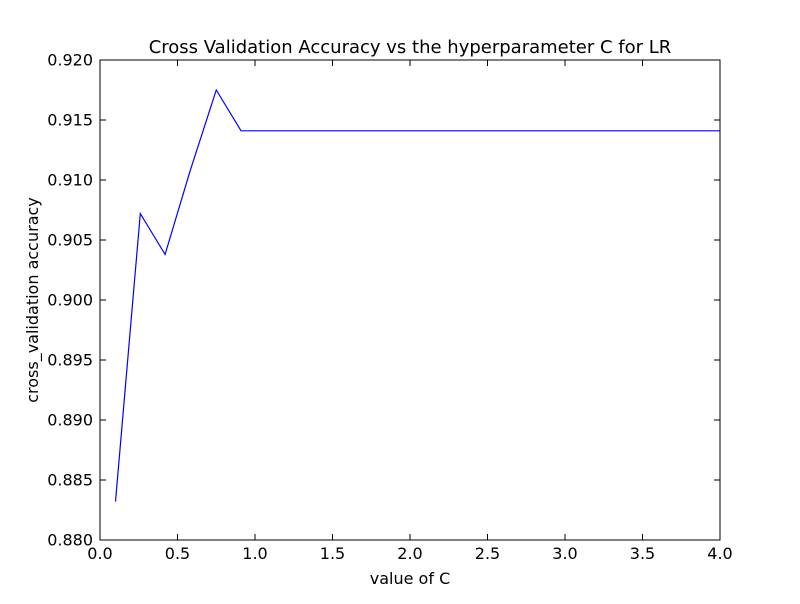 The height and width of the screenshot is (604, 800). Describe the element at coordinates (70, 540) in the screenshot. I see `y-tick-label: 0.880` at that location.